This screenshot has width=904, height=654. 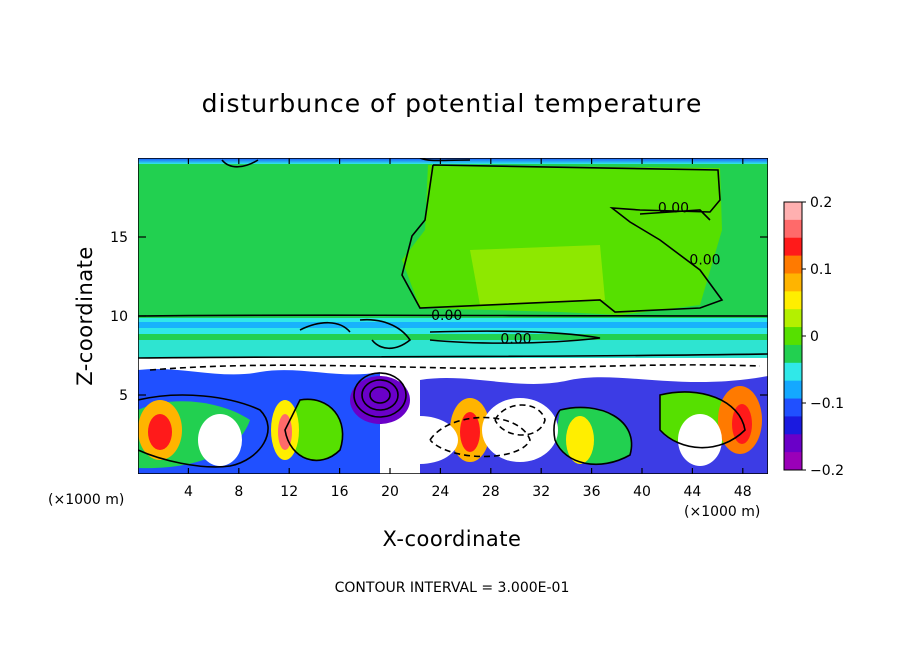 I want to click on colorbar-tick-label: 0.1, so click(x=821, y=270).